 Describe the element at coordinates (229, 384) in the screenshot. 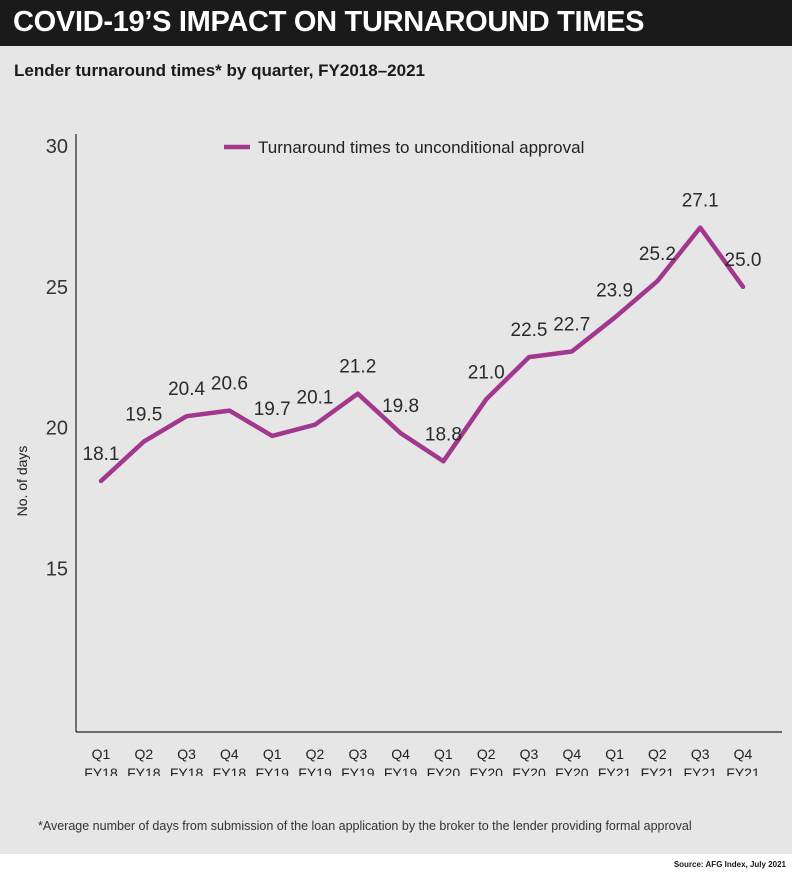

I see `data-label: 20.6` at that location.